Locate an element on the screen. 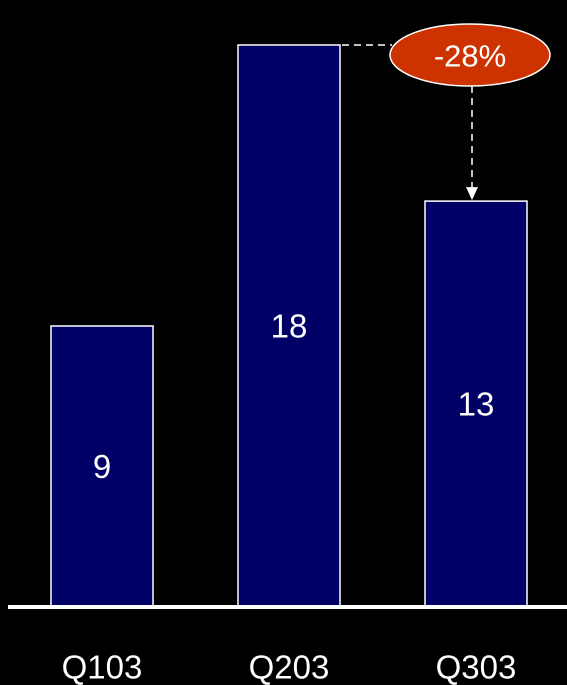 Image resolution: width=567 pixels, height=685 pixels. bar-value-label-q103: 9 is located at coordinates (102, 466).